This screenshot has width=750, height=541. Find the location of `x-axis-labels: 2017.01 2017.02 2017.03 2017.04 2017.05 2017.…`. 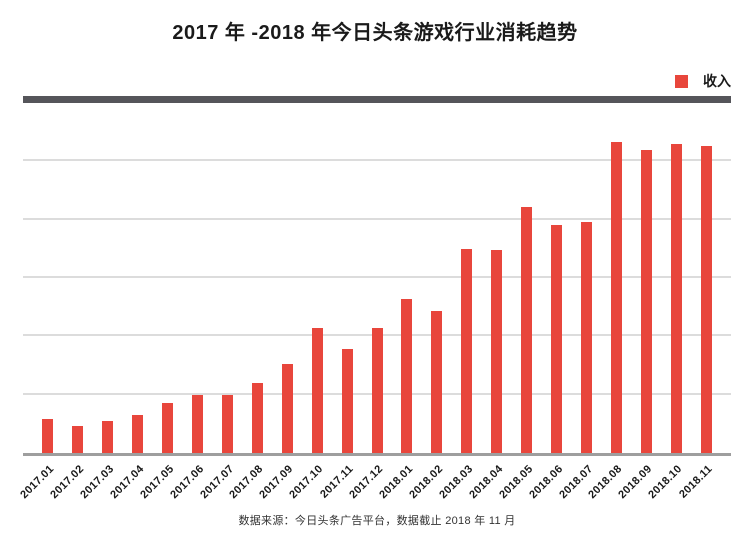

x-axis-labels: 2017.01 2017.02 2017.03 2017.04 2017.05 2017.… is located at coordinates (374, 485).